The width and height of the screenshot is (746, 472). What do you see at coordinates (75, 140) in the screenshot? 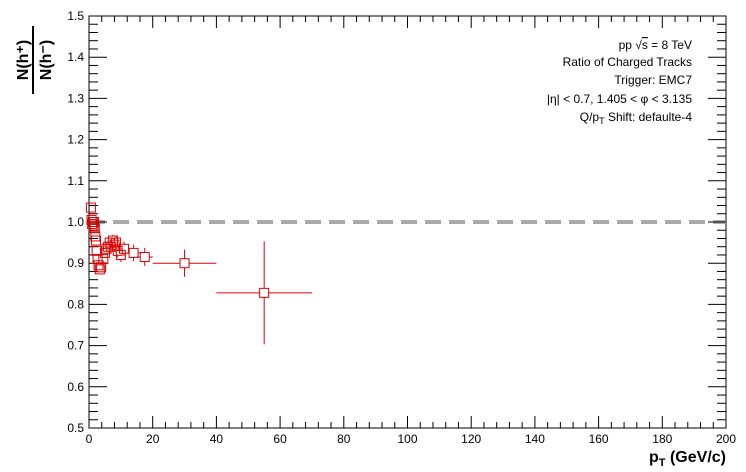
I see `y-tick-label: 1.2` at bounding box center [75, 140].